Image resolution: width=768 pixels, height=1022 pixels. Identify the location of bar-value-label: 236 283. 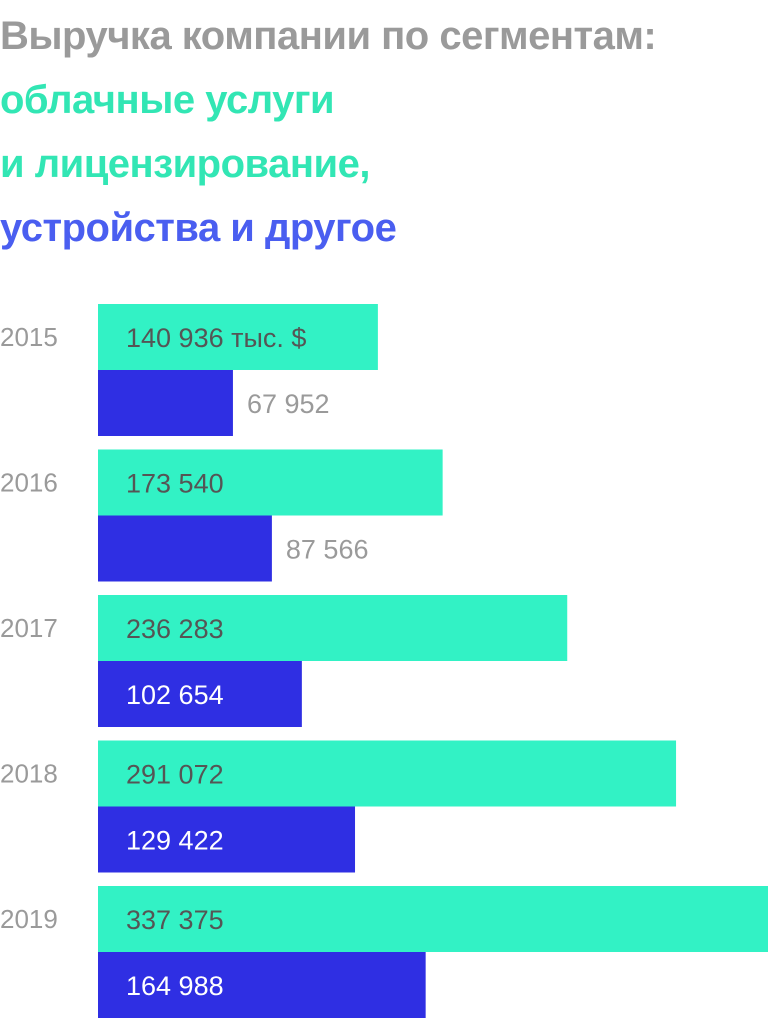
(175, 629).